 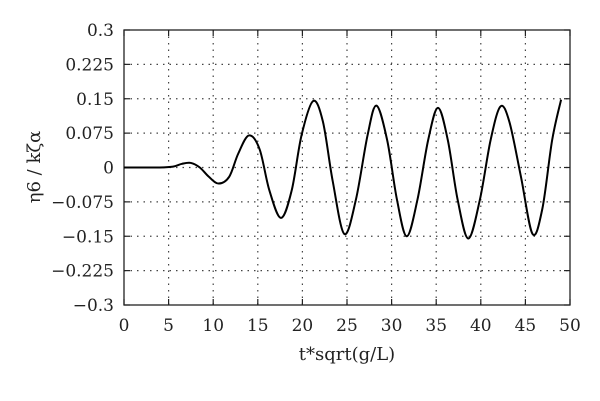 What do you see at coordinates (213, 326) in the screenshot?
I see `x-tick-label: 10` at bounding box center [213, 326].